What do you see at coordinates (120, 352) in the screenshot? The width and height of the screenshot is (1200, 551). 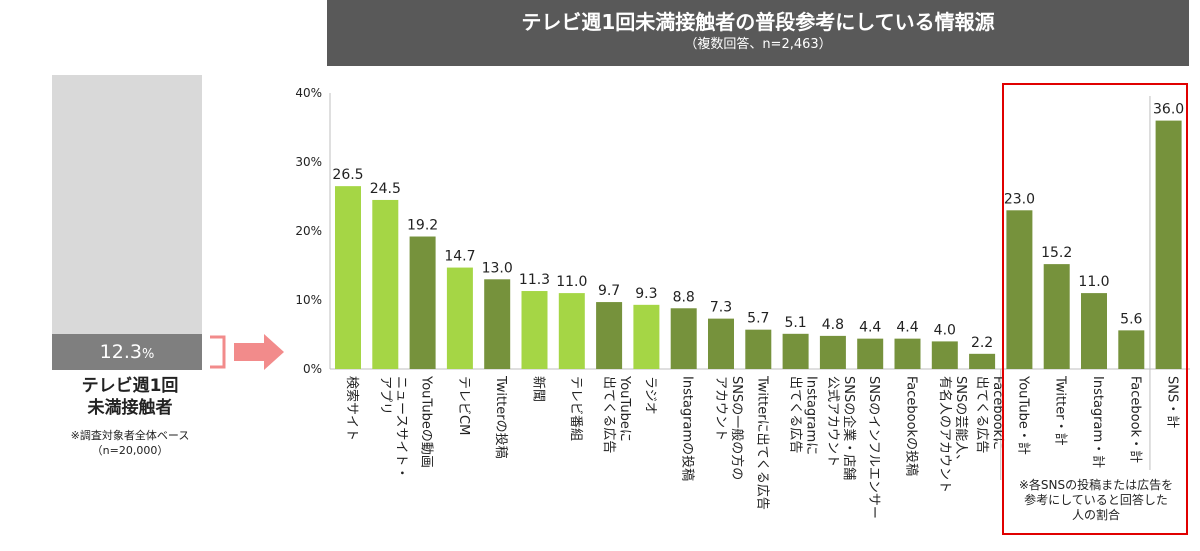 I see `left-bar-value: 12.3` at bounding box center [120, 352].